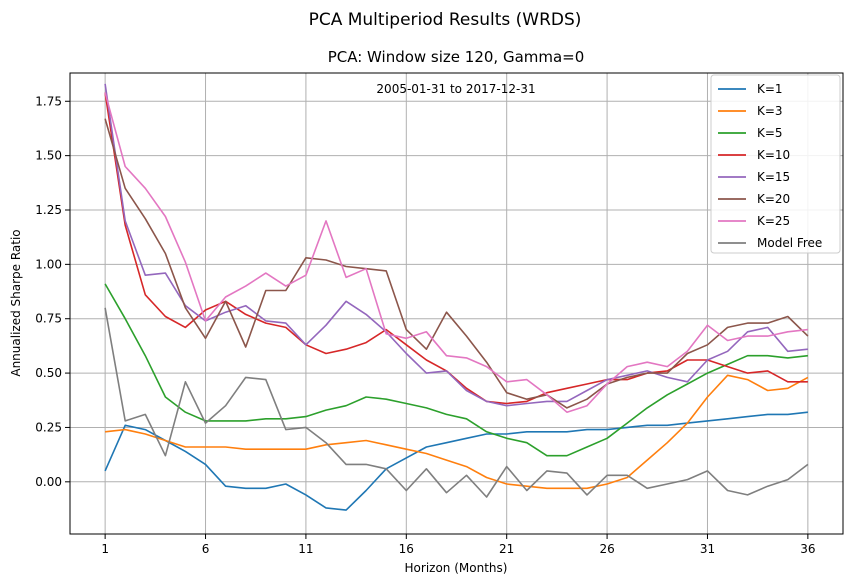  I want to click on x-tick-label: 26, so click(606, 549).